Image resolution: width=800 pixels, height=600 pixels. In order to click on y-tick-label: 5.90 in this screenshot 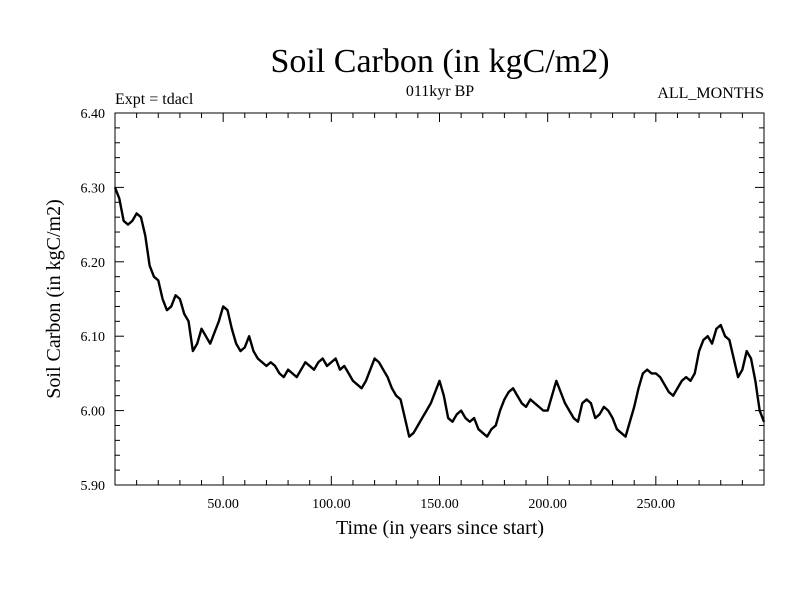, I will do `click(93, 486)`.